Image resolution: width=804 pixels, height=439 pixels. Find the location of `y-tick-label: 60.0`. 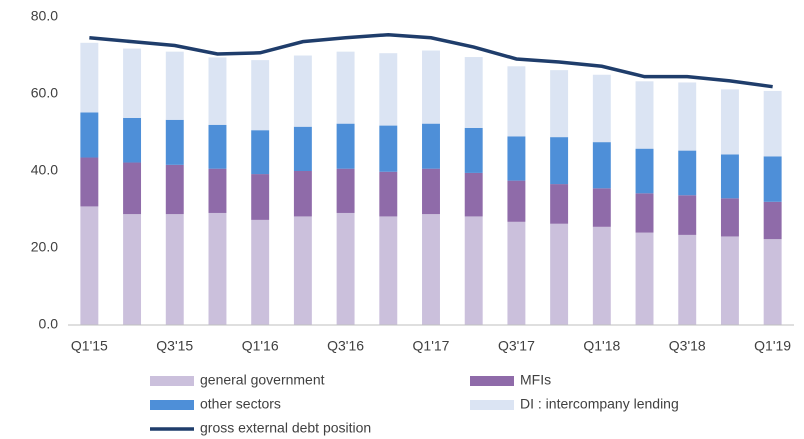

y-tick-label: 60.0 is located at coordinates (44, 93).